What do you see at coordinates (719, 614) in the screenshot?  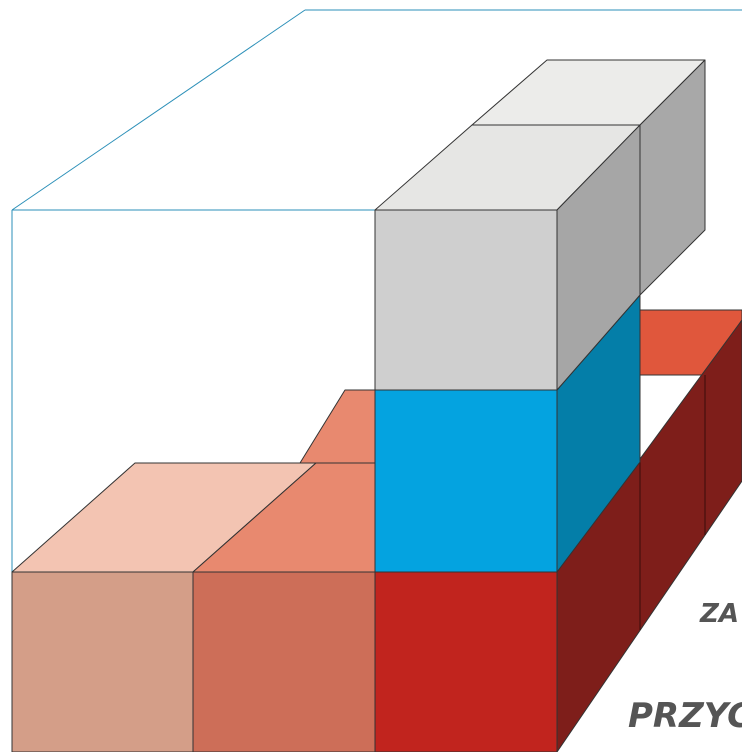 I see `label-upper: ZA` at bounding box center [719, 614].